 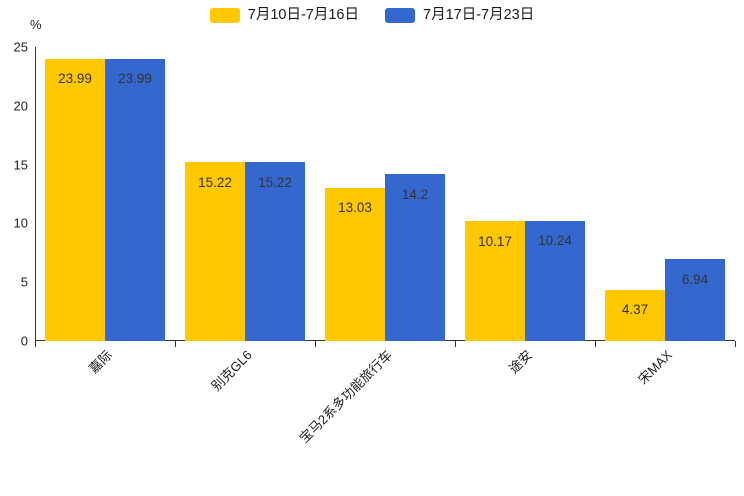 What do you see at coordinates (479, 15) in the screenshot?
I see `legend-label-series-2: 7月17日-7月23日` at bounding box center [479, 15].